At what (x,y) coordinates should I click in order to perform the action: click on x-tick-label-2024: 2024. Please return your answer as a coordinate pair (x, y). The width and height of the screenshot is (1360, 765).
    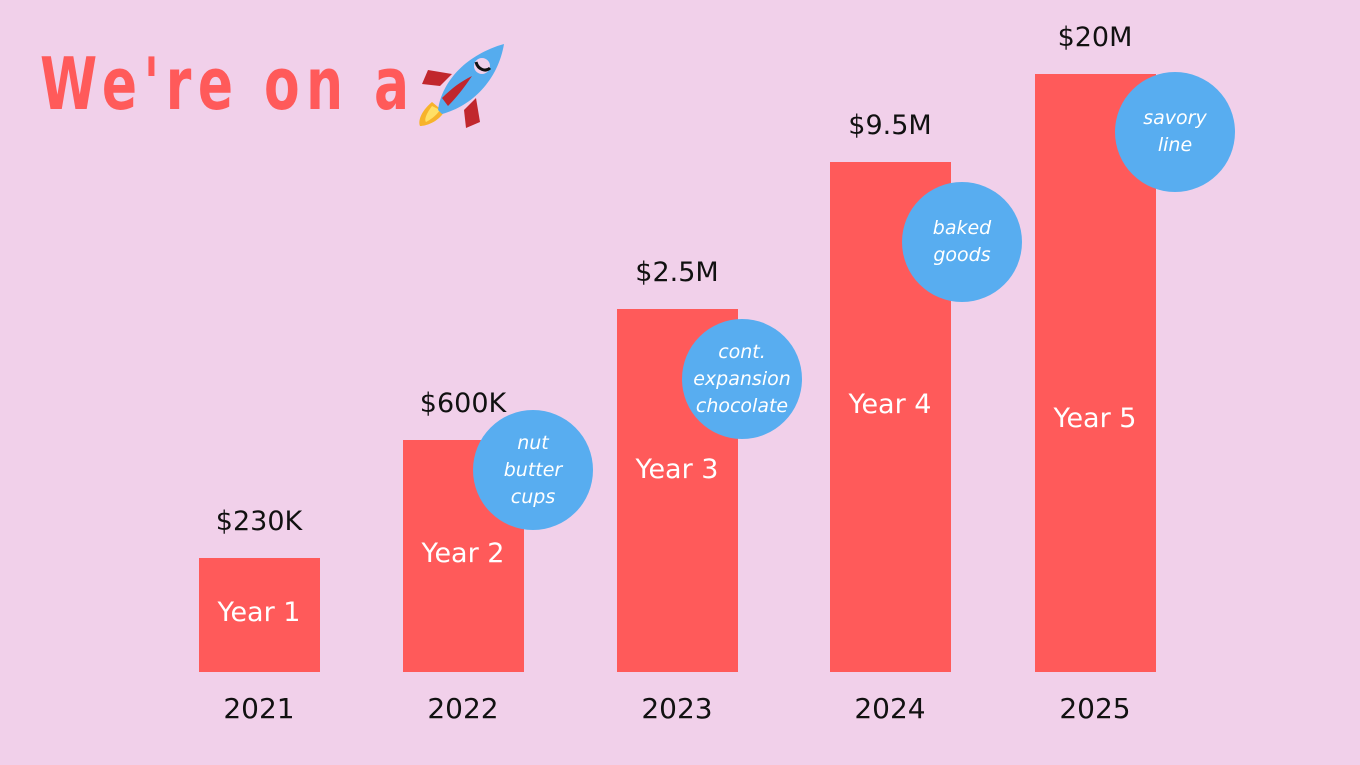
    Looking at the image, I should click on (890, 708).